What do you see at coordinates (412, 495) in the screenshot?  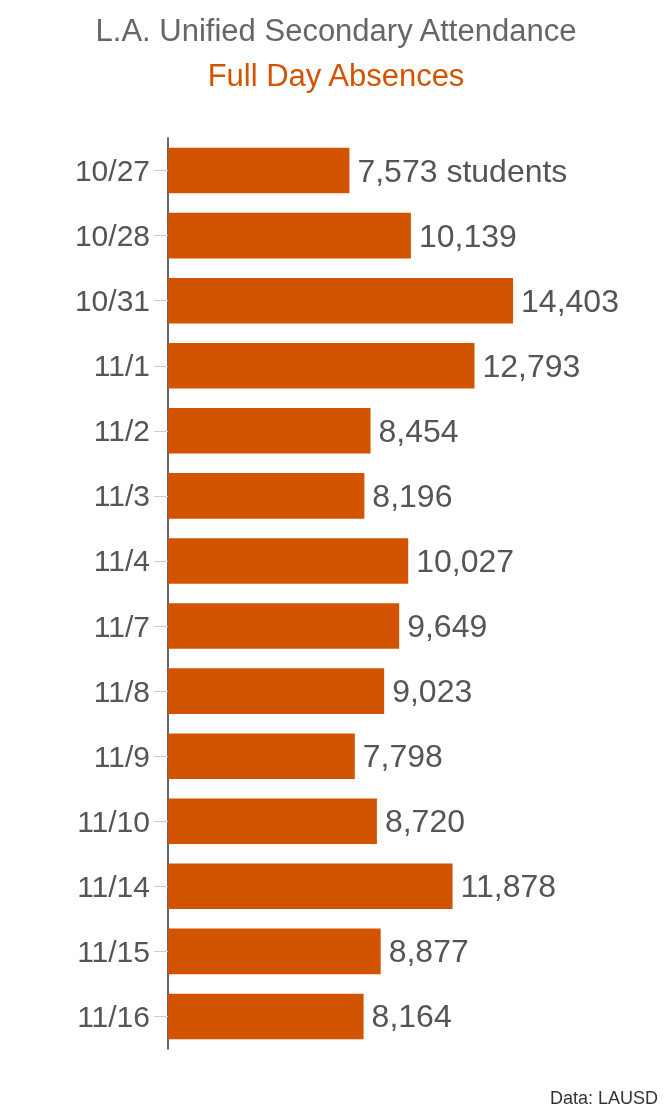 I see `data-label: 8,196` at bounding box center [412, 495].